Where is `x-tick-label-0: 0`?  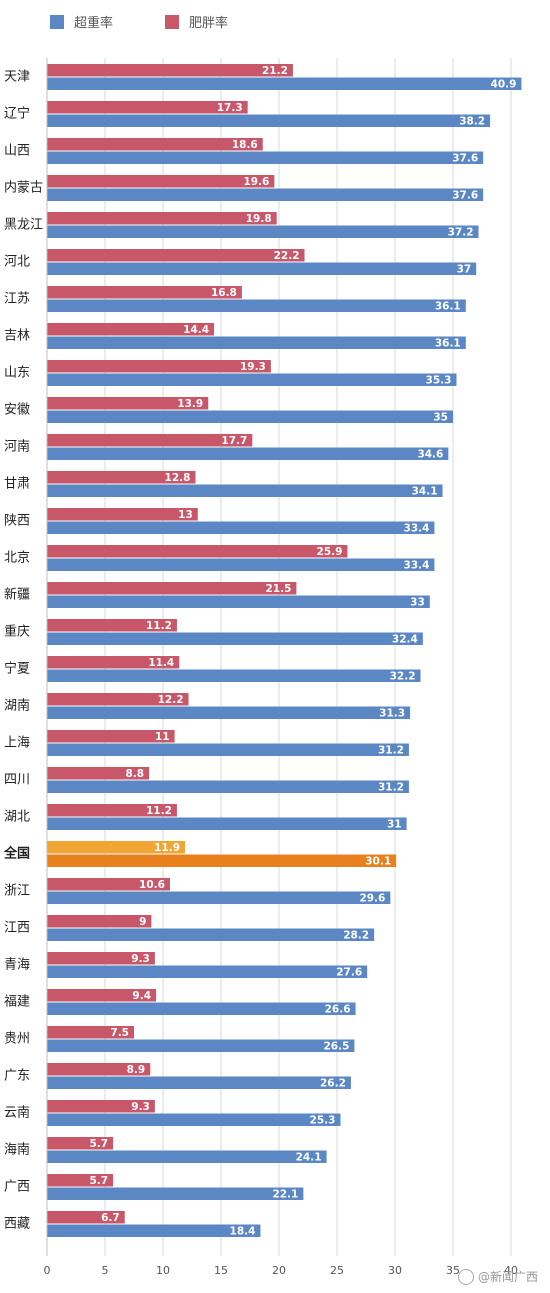 x-tick-label-0: 0 is located at coordinates (47, 1270).